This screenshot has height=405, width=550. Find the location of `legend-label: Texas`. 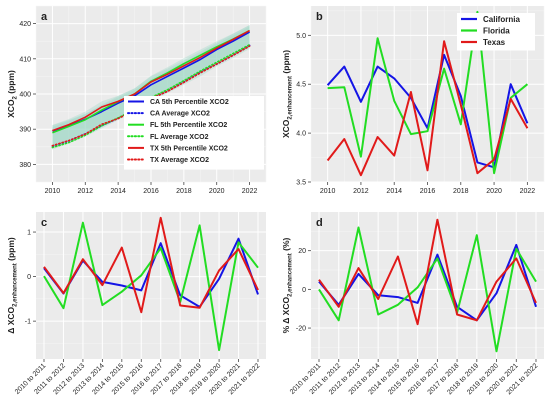

legend-label: Texas is located at coordinates (494, 42).